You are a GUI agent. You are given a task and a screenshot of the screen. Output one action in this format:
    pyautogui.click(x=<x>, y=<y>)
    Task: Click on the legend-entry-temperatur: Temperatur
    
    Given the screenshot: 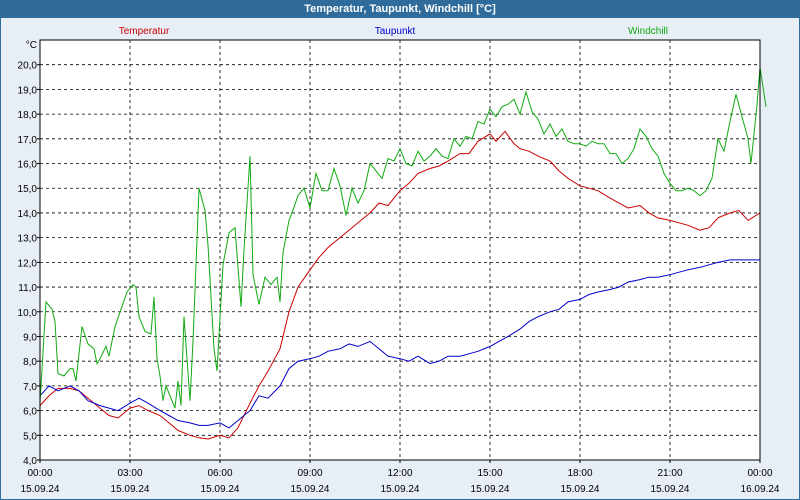 What is the action you would take?
    pyautogui.click(x=144, y=31)
    